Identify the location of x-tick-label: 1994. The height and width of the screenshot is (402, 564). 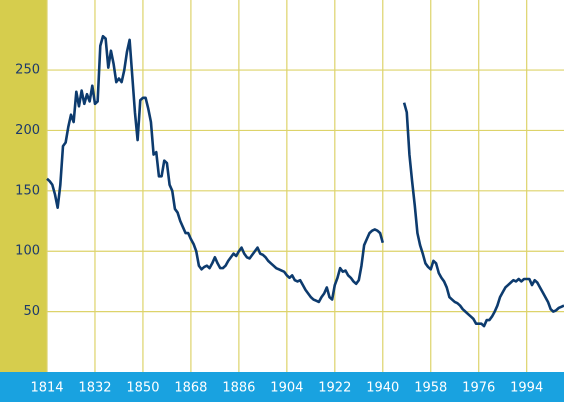
(526, 388).